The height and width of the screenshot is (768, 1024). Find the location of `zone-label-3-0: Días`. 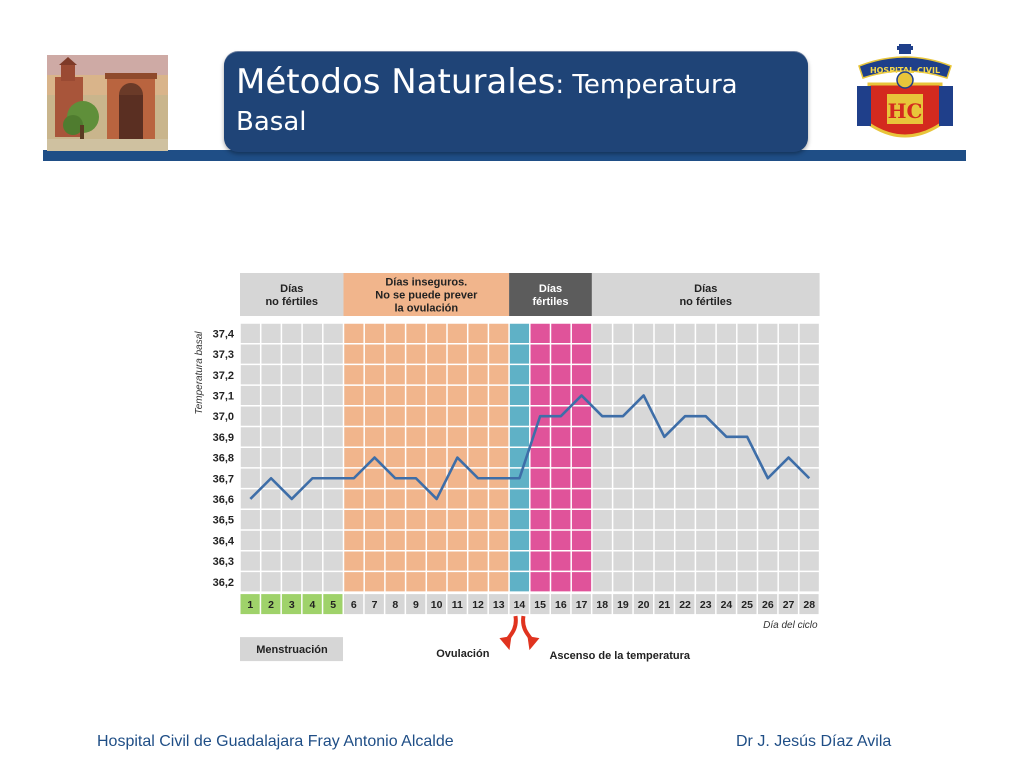

zone-label-3-0: Días is located at coordinates (705, 289).